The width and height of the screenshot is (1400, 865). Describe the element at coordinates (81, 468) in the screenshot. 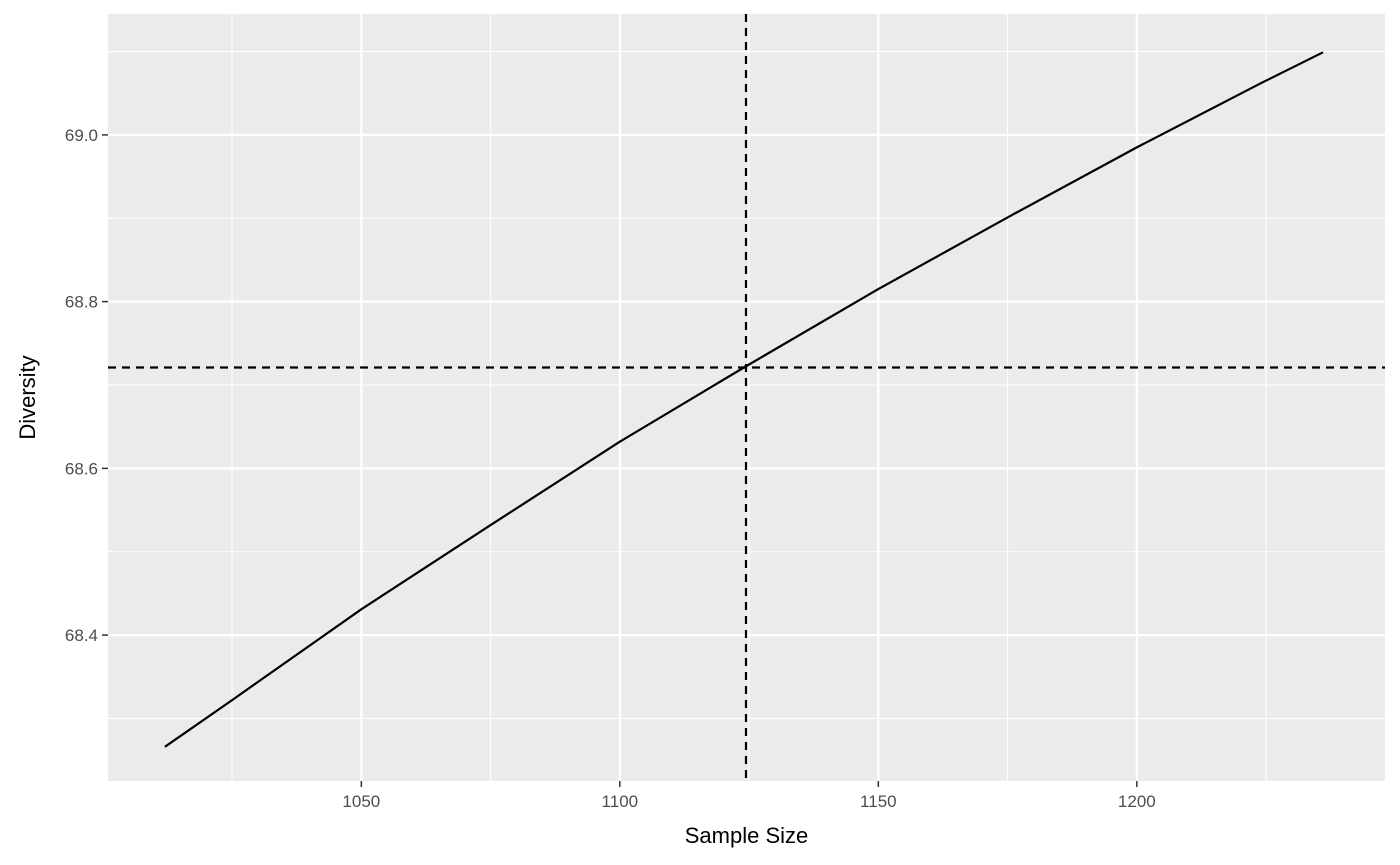

I see `y-tick-label: 68.6` at that location.